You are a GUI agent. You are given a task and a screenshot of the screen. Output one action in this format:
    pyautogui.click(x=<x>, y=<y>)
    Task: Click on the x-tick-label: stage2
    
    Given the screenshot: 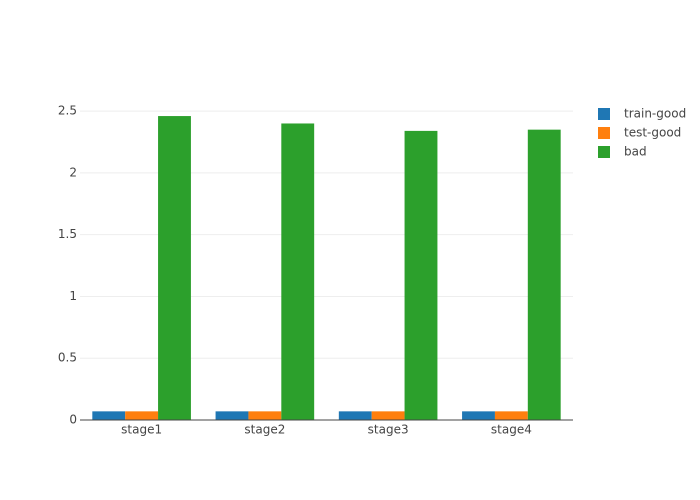 What is the action you would take?
    pyautogui.click(x=264, y=430)
    